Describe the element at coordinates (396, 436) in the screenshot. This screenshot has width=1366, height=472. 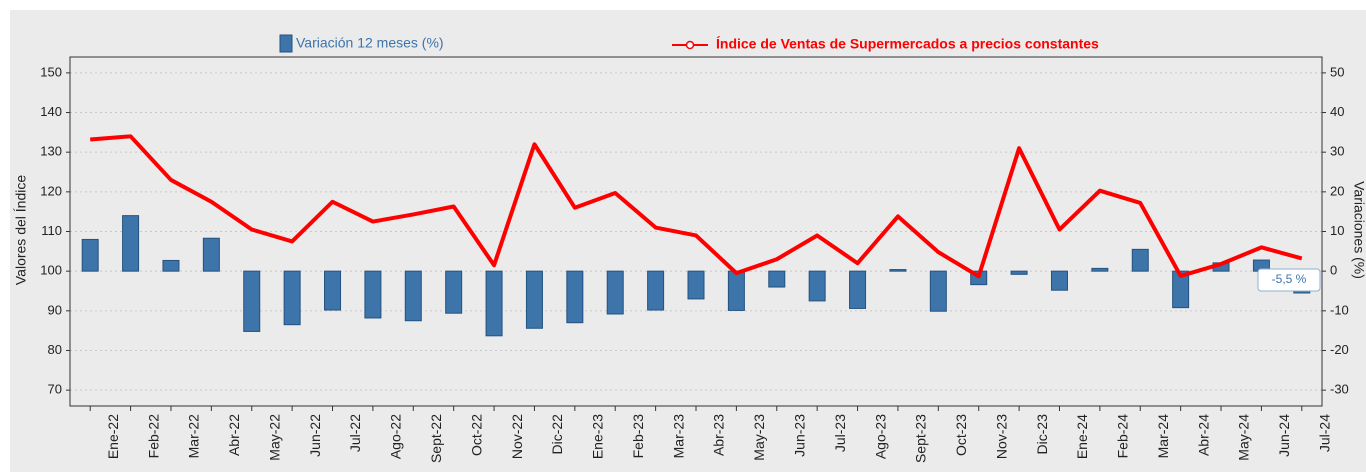
I see `x-tick-label: Ago-22` at that location.